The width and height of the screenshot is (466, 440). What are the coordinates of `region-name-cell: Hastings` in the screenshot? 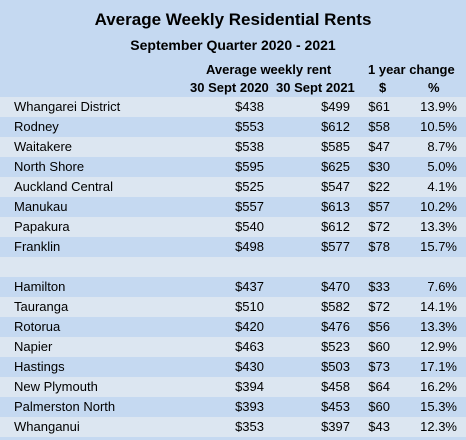 It's located at (39, 366).